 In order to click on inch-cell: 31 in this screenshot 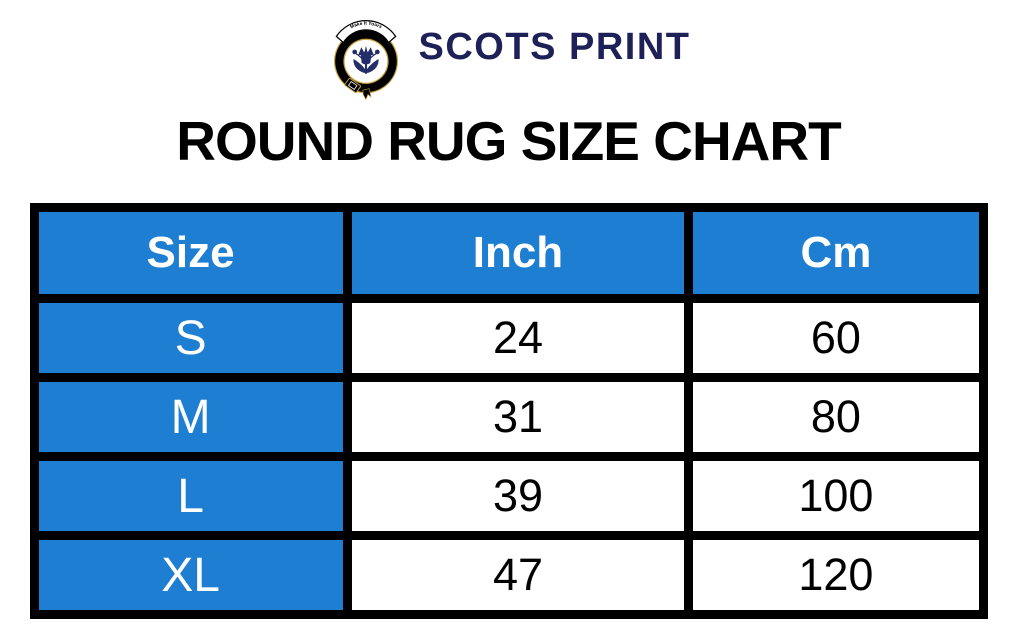, I will do `click(518, 417)`.